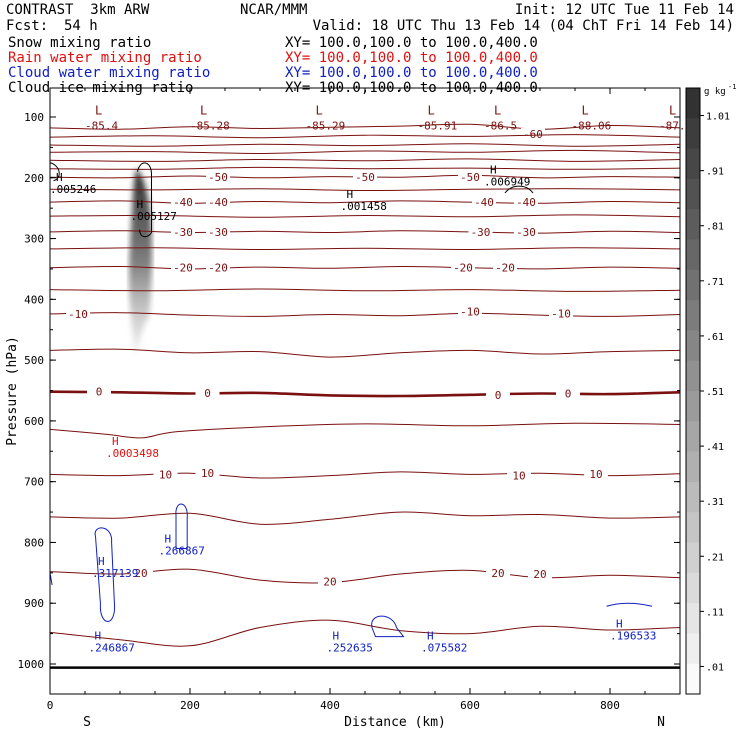 This screenshot has height=740, width=740. What do you see at coordinates (715, 337) in the screenshot?
I see `colorbar-label: .61` at bounding box center [715, 337].